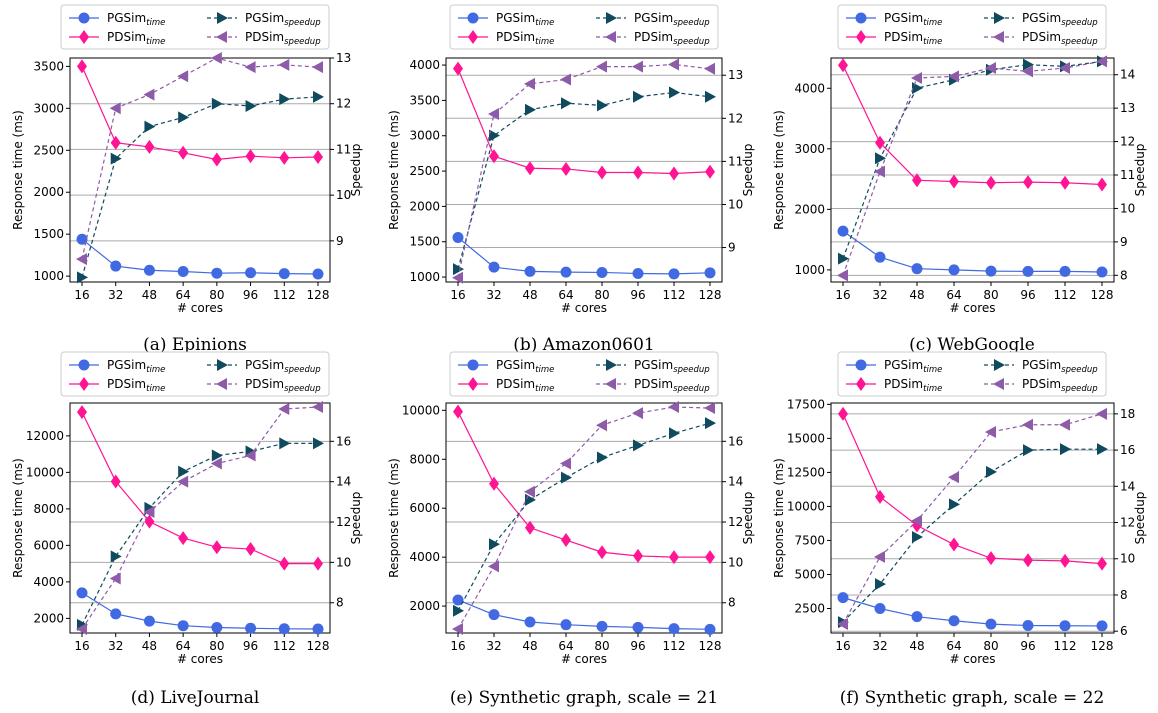 Image resolution: width=1158 pixels, height=713 pixels. I want to click on x-tick-label: 112, so click(674, 646).